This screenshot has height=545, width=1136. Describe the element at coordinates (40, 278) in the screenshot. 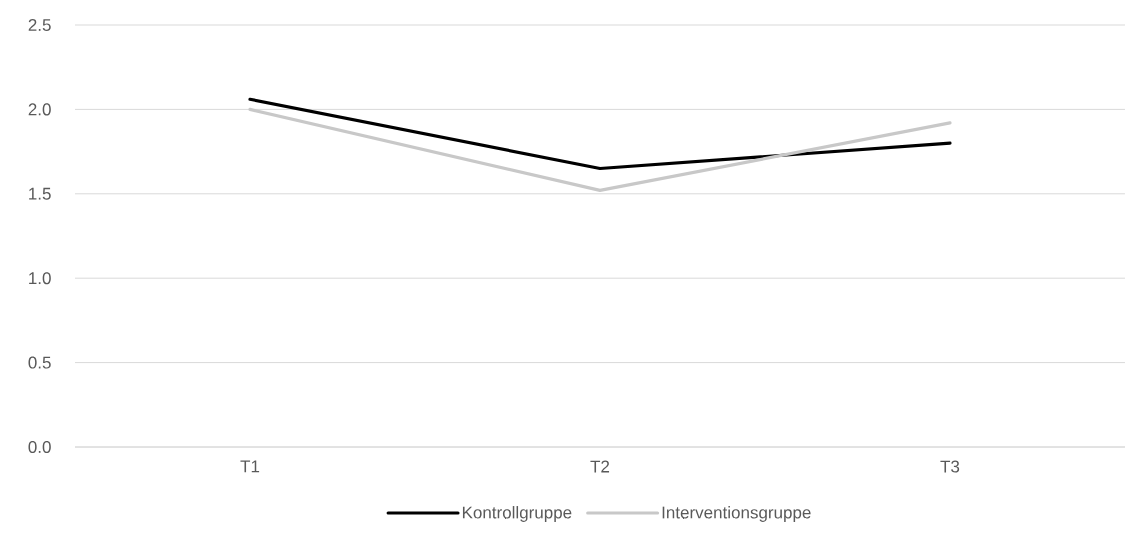

I see `y-tick-label: 1.0` at that location.